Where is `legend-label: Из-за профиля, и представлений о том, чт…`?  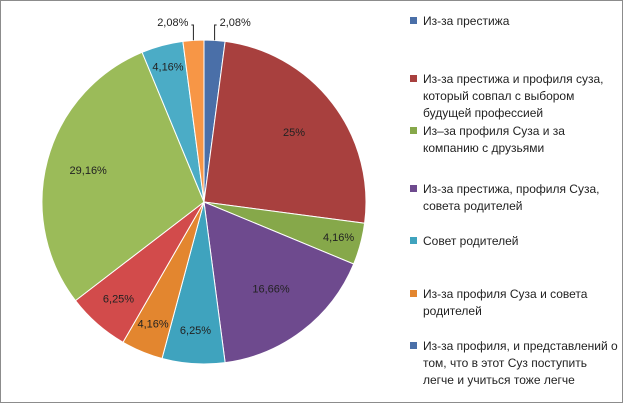
legend-label: Из-за профиля, и представлений о том, чт… is located at coordinates (520, 363).